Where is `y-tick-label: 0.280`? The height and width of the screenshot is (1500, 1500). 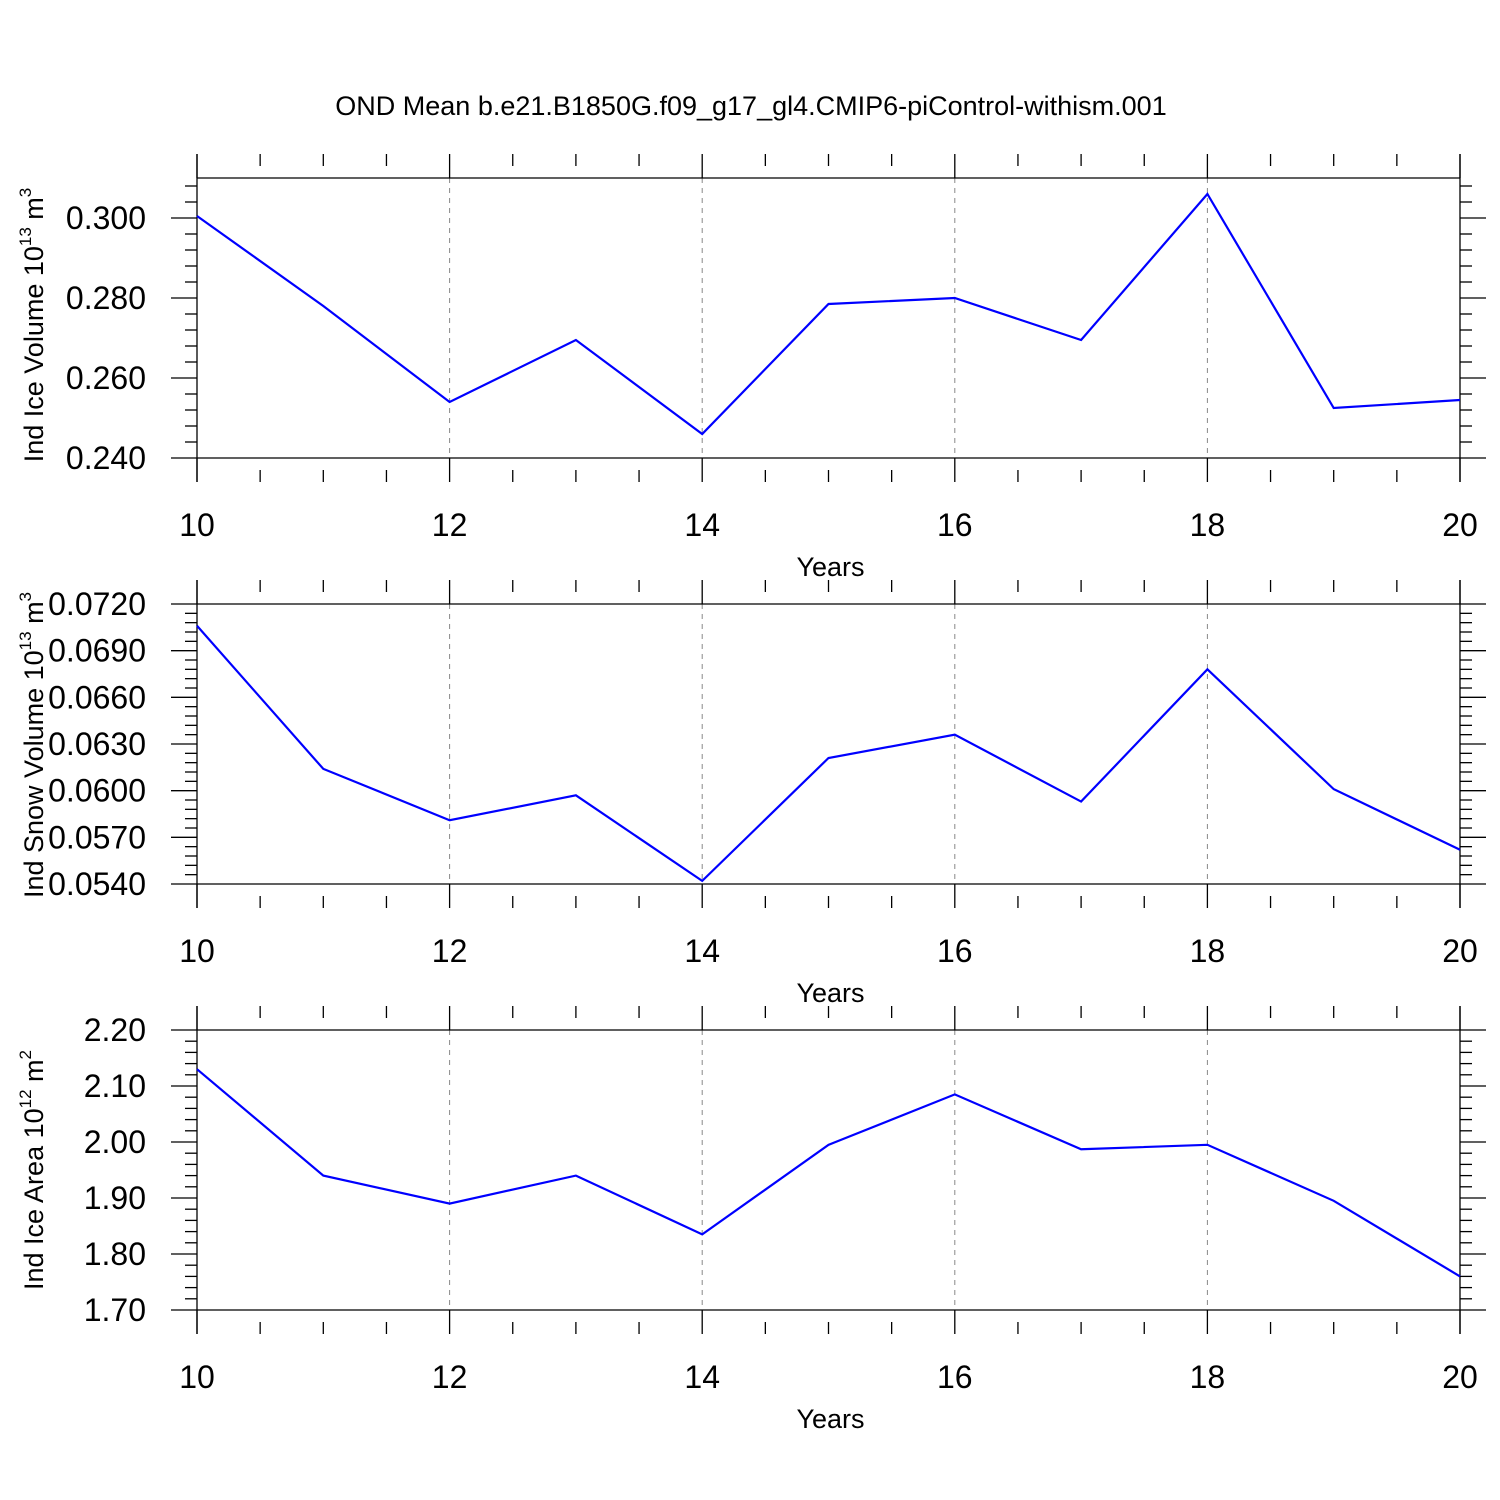 y-tick-label: 0.280 is located at coordinates (106, 298).